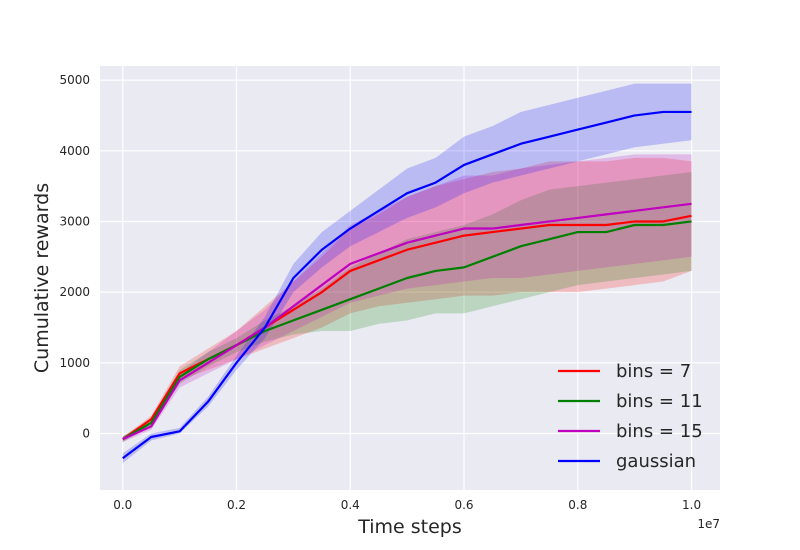  Describe the element at coordinates (74, 363) in the screenshot. I see `y-tick-label: 1000` at that location.